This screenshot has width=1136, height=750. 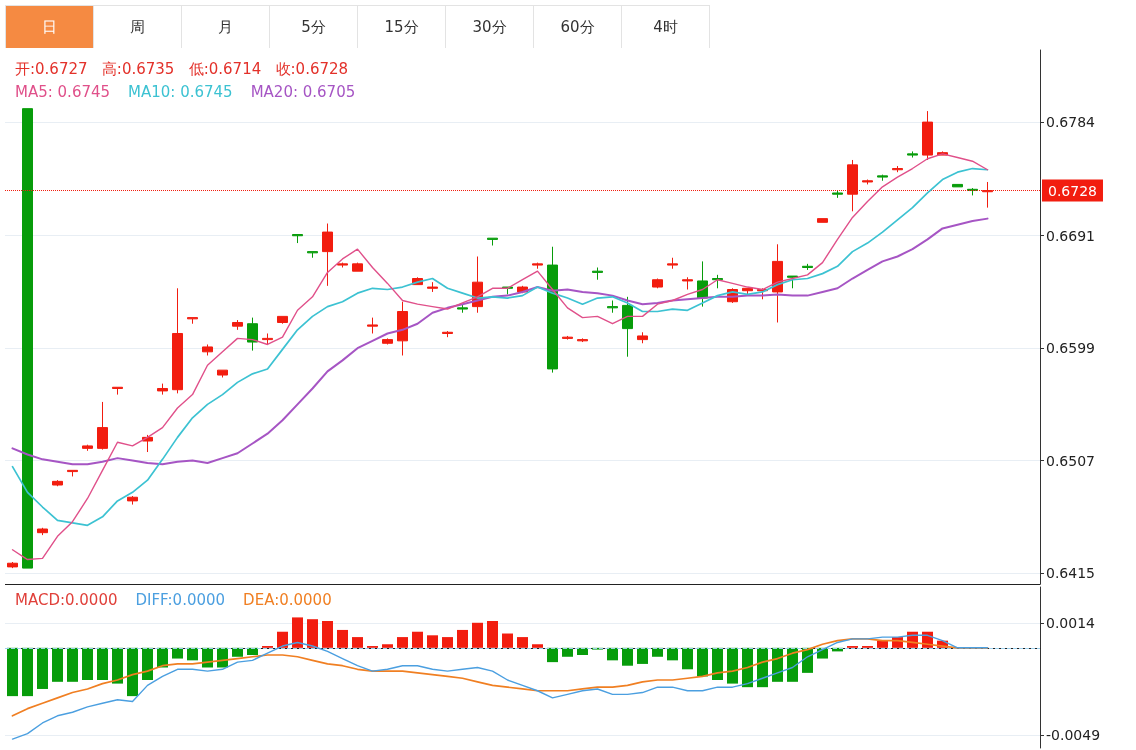 What do you see at coordinates (1070, 348) in the screenshot?
I see `y-tick-label: 0.6599` at bounding box center [1070, 348].